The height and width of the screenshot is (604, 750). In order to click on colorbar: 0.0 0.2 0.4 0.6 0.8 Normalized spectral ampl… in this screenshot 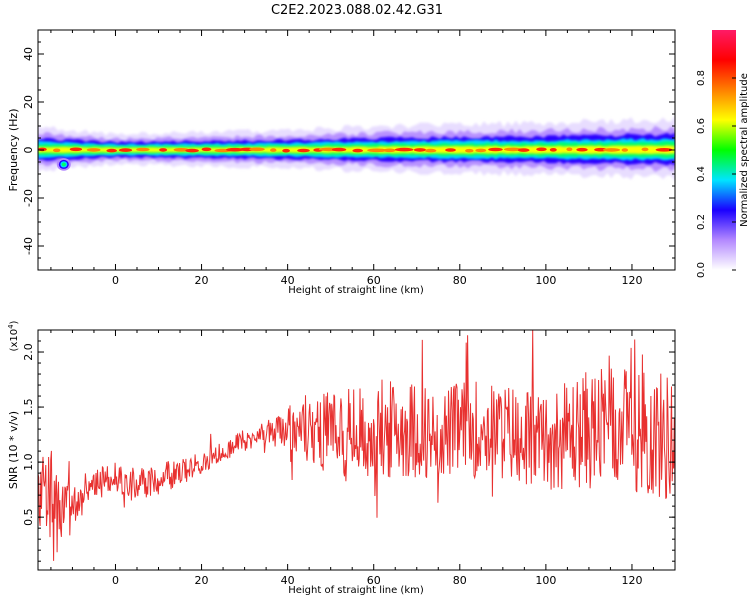, I will do `click(723, 154)`.